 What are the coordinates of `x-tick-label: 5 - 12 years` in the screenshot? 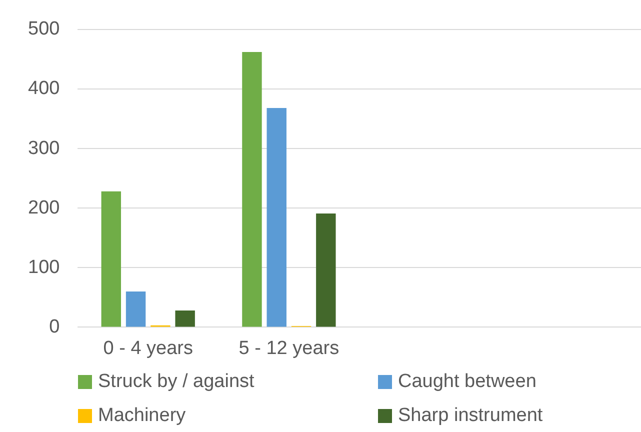 It's located at (289, 348).